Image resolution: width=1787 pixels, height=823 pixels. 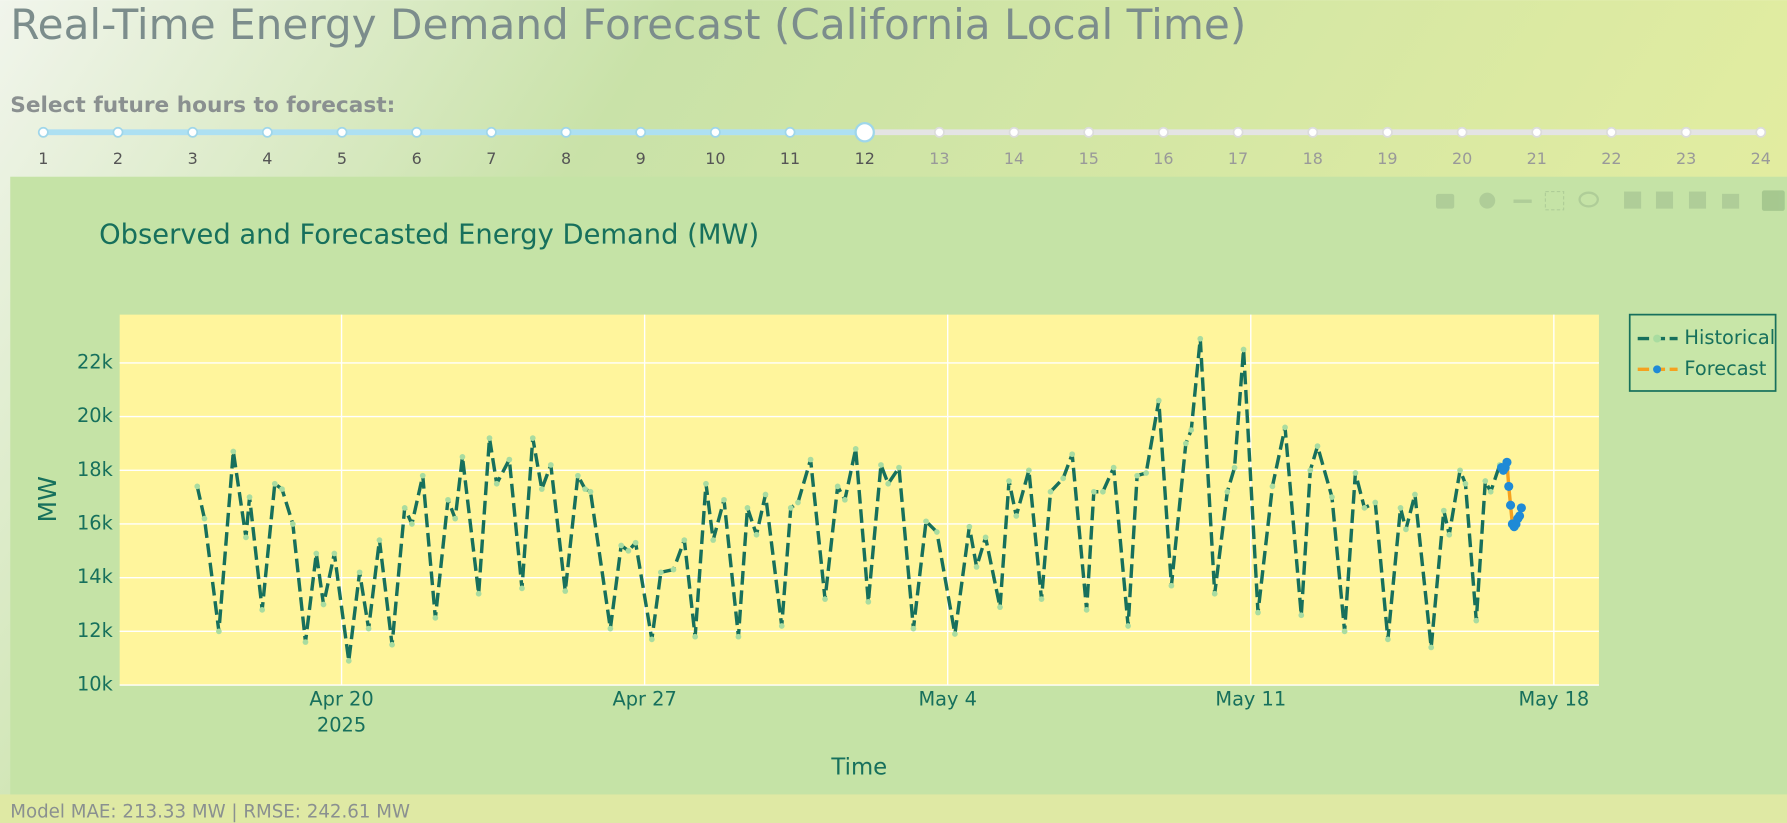 I want to click on y-tick-label: 16k, so click(x=95, y=522).